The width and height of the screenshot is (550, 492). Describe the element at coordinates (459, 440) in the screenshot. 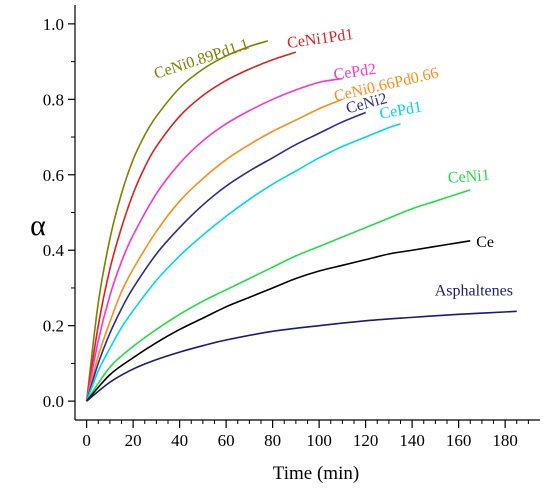

I see `x-tick-label: 160` at that location.